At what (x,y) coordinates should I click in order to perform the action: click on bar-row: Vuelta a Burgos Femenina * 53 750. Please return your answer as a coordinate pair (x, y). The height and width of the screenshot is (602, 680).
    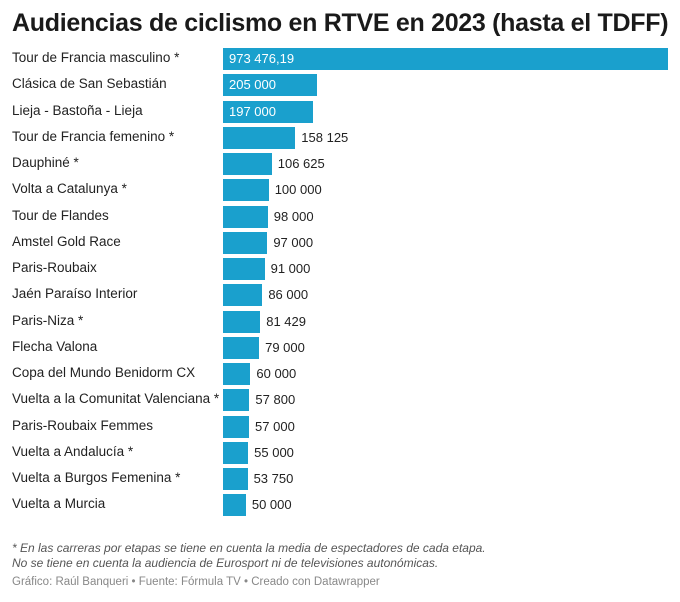
    Looking at the image, I should click on (340, 479).